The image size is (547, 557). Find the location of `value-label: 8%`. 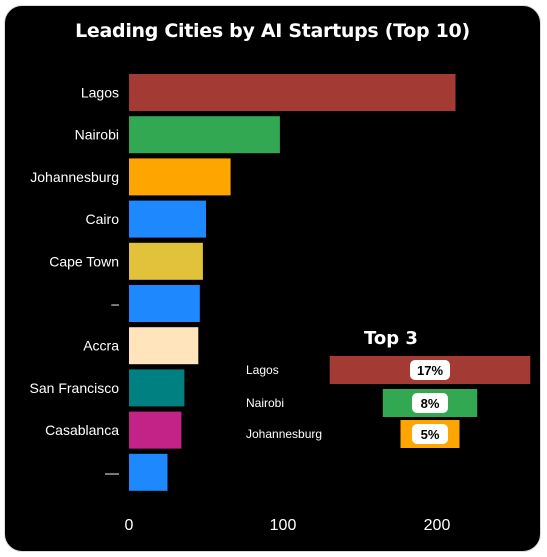

value-label: 8% is located at coordinates (430, 403).